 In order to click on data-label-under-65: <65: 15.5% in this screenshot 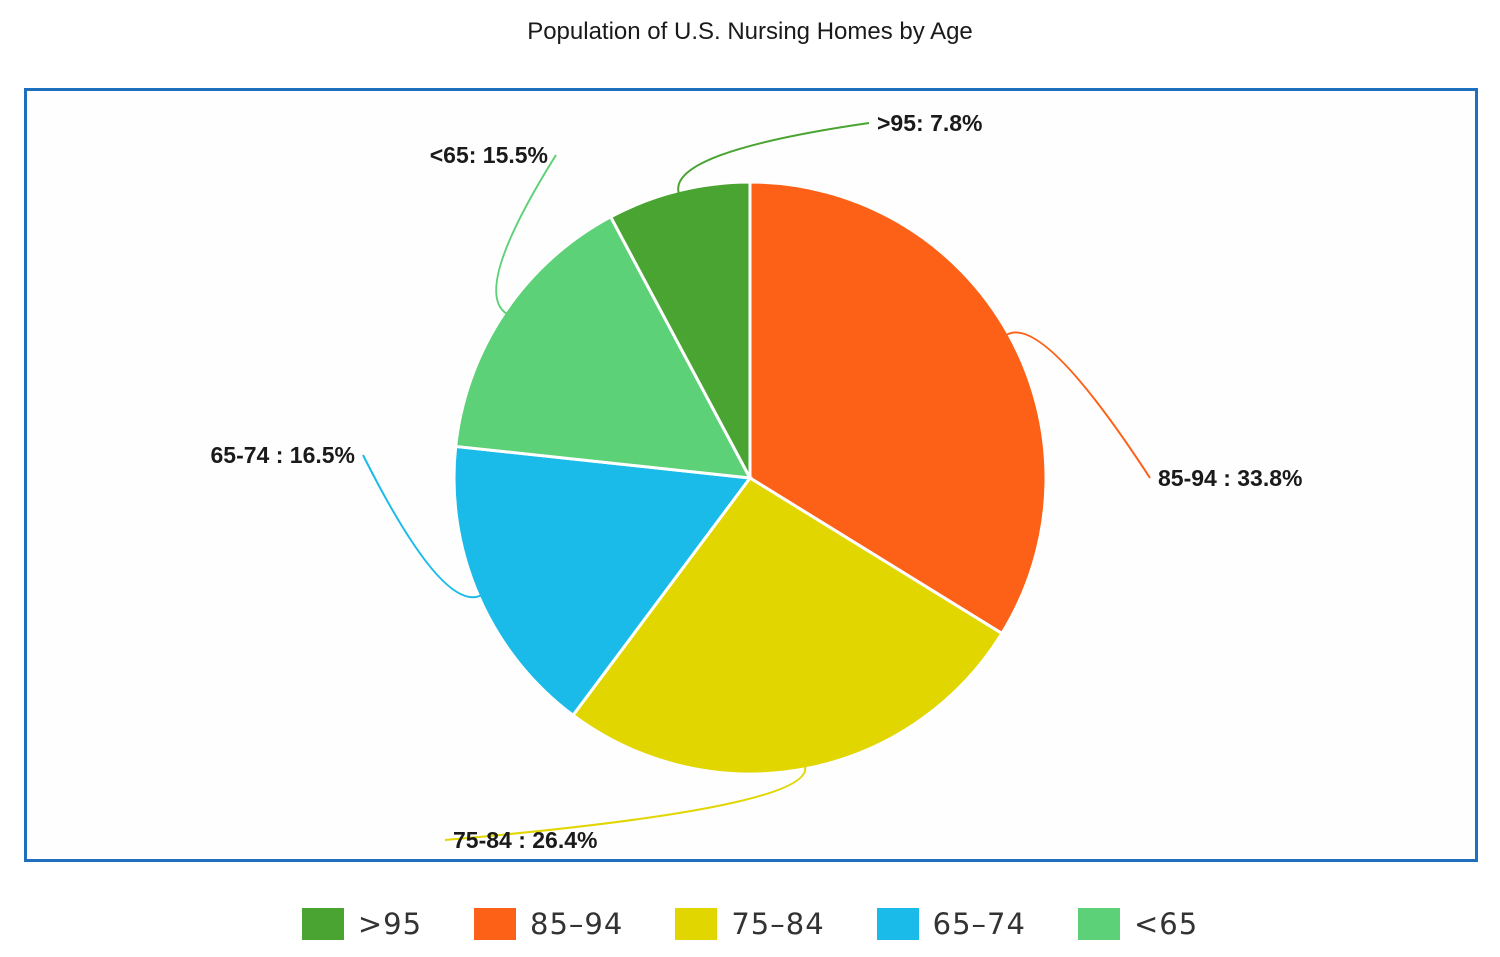, I will do `click(489, 155)`.